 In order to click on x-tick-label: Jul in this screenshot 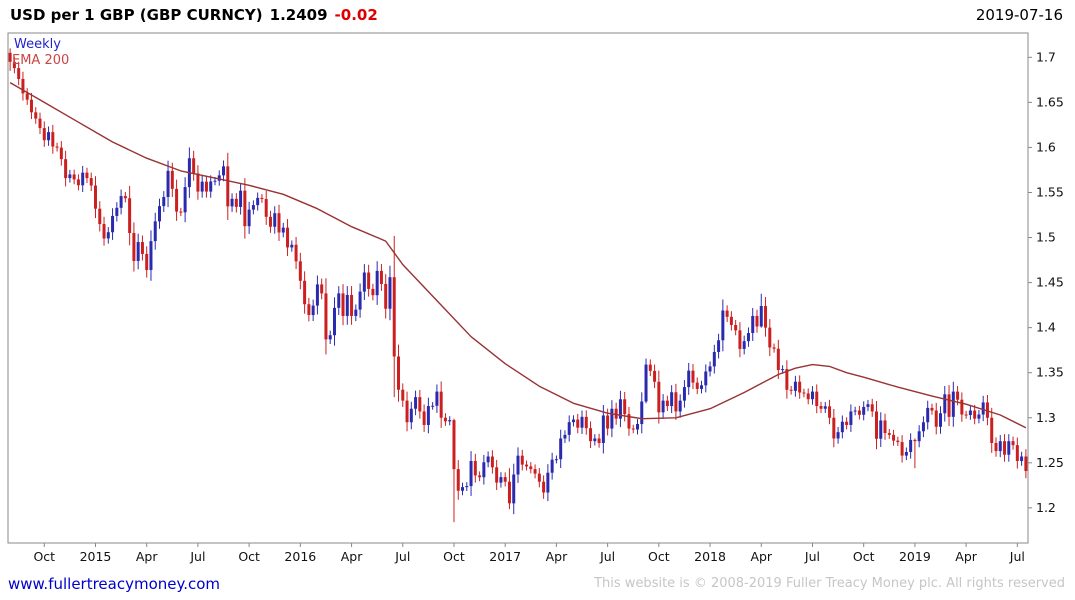, I will do `click(812, 556)`.